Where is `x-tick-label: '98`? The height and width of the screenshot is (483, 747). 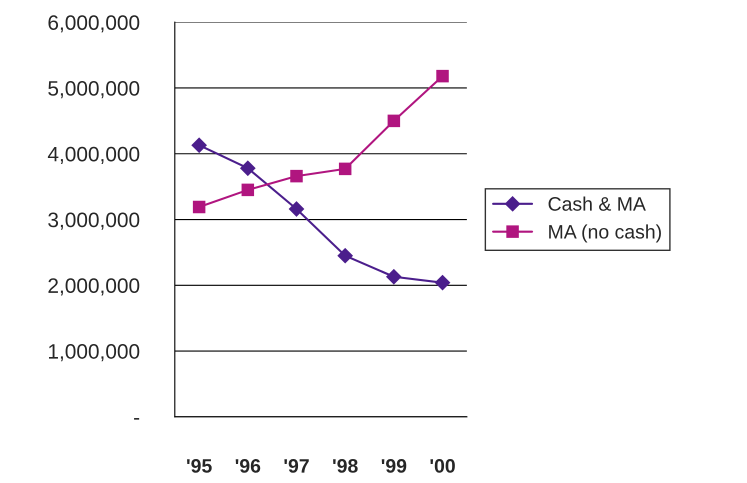
x-tick-label: '98 is located at coordinates (345, 466).